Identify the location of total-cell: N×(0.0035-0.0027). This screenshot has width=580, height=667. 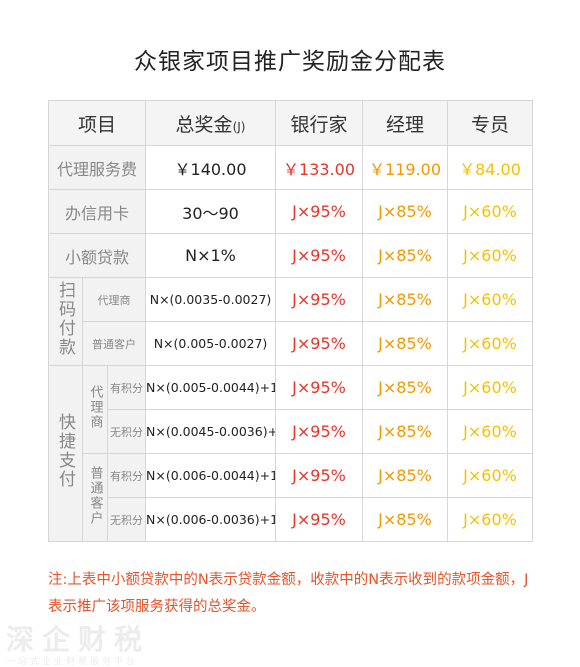
(211, 299).